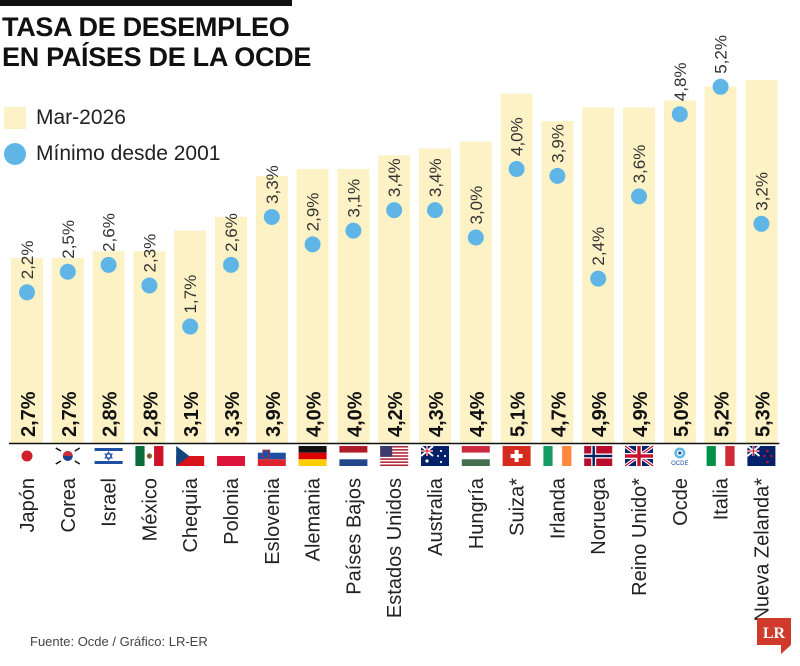  What do you see at coordinates (274, 414) in the screenshot?
I see `bar-value-label: 3,9%` at bounding box center [274, 414].